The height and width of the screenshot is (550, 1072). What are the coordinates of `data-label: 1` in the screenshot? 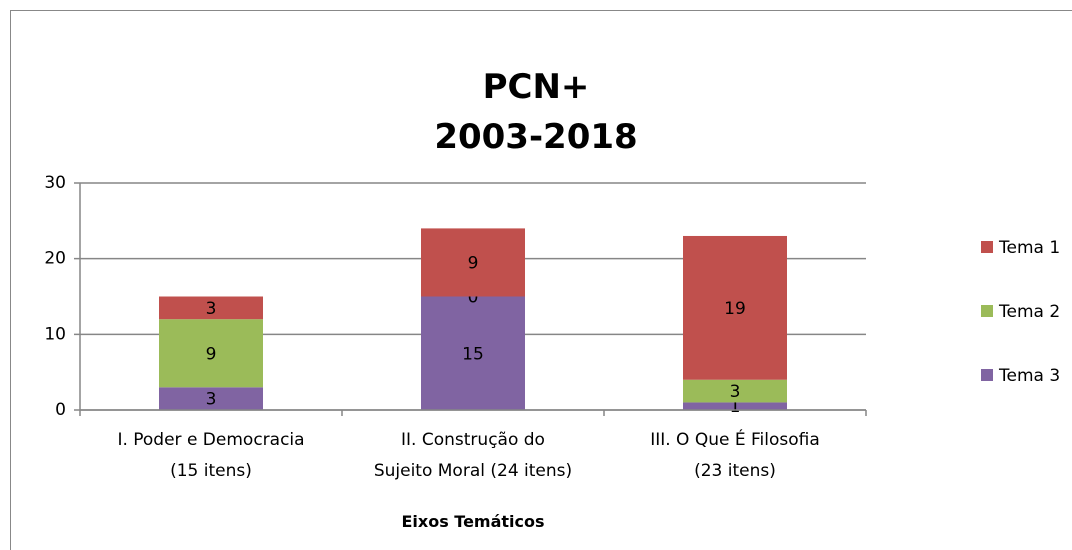 It's located at (735, 407).